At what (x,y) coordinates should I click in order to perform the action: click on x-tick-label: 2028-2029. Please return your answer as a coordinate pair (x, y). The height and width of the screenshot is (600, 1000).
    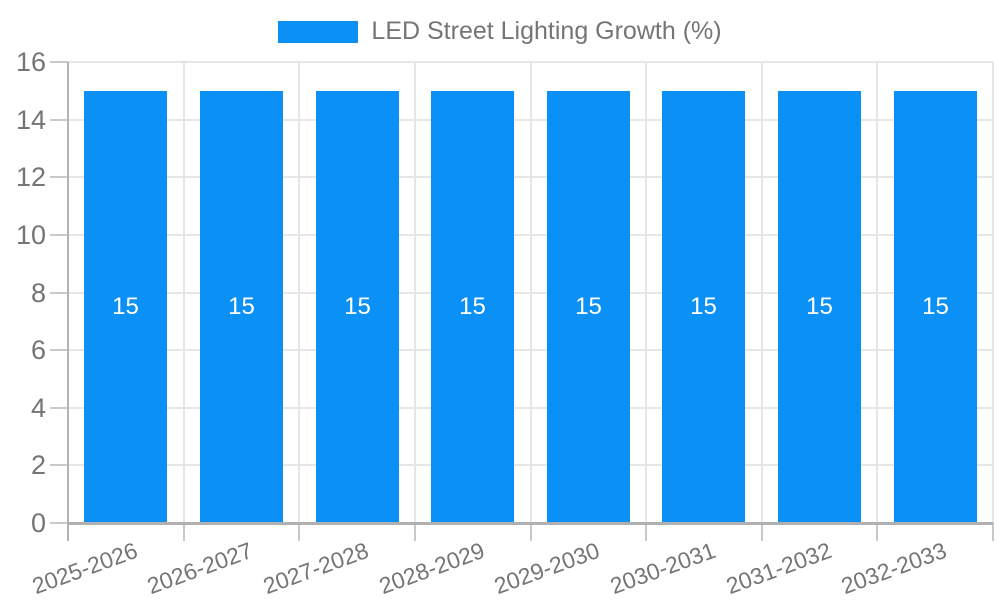
    Looking at the image, I should click on (431, 568).